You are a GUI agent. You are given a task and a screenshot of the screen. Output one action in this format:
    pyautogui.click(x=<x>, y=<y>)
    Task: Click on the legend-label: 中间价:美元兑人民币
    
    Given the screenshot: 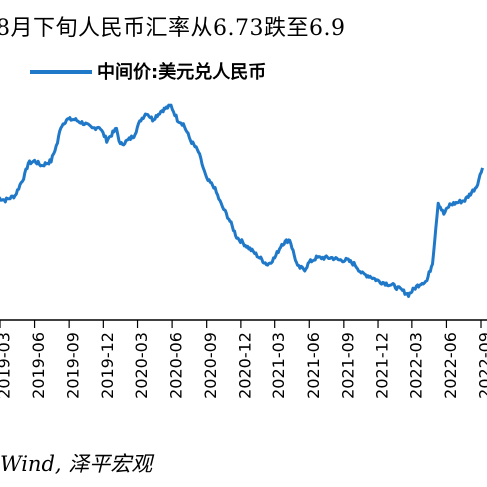 What is the action you would take?
    pyautogui.click(x=181, y=72)
    